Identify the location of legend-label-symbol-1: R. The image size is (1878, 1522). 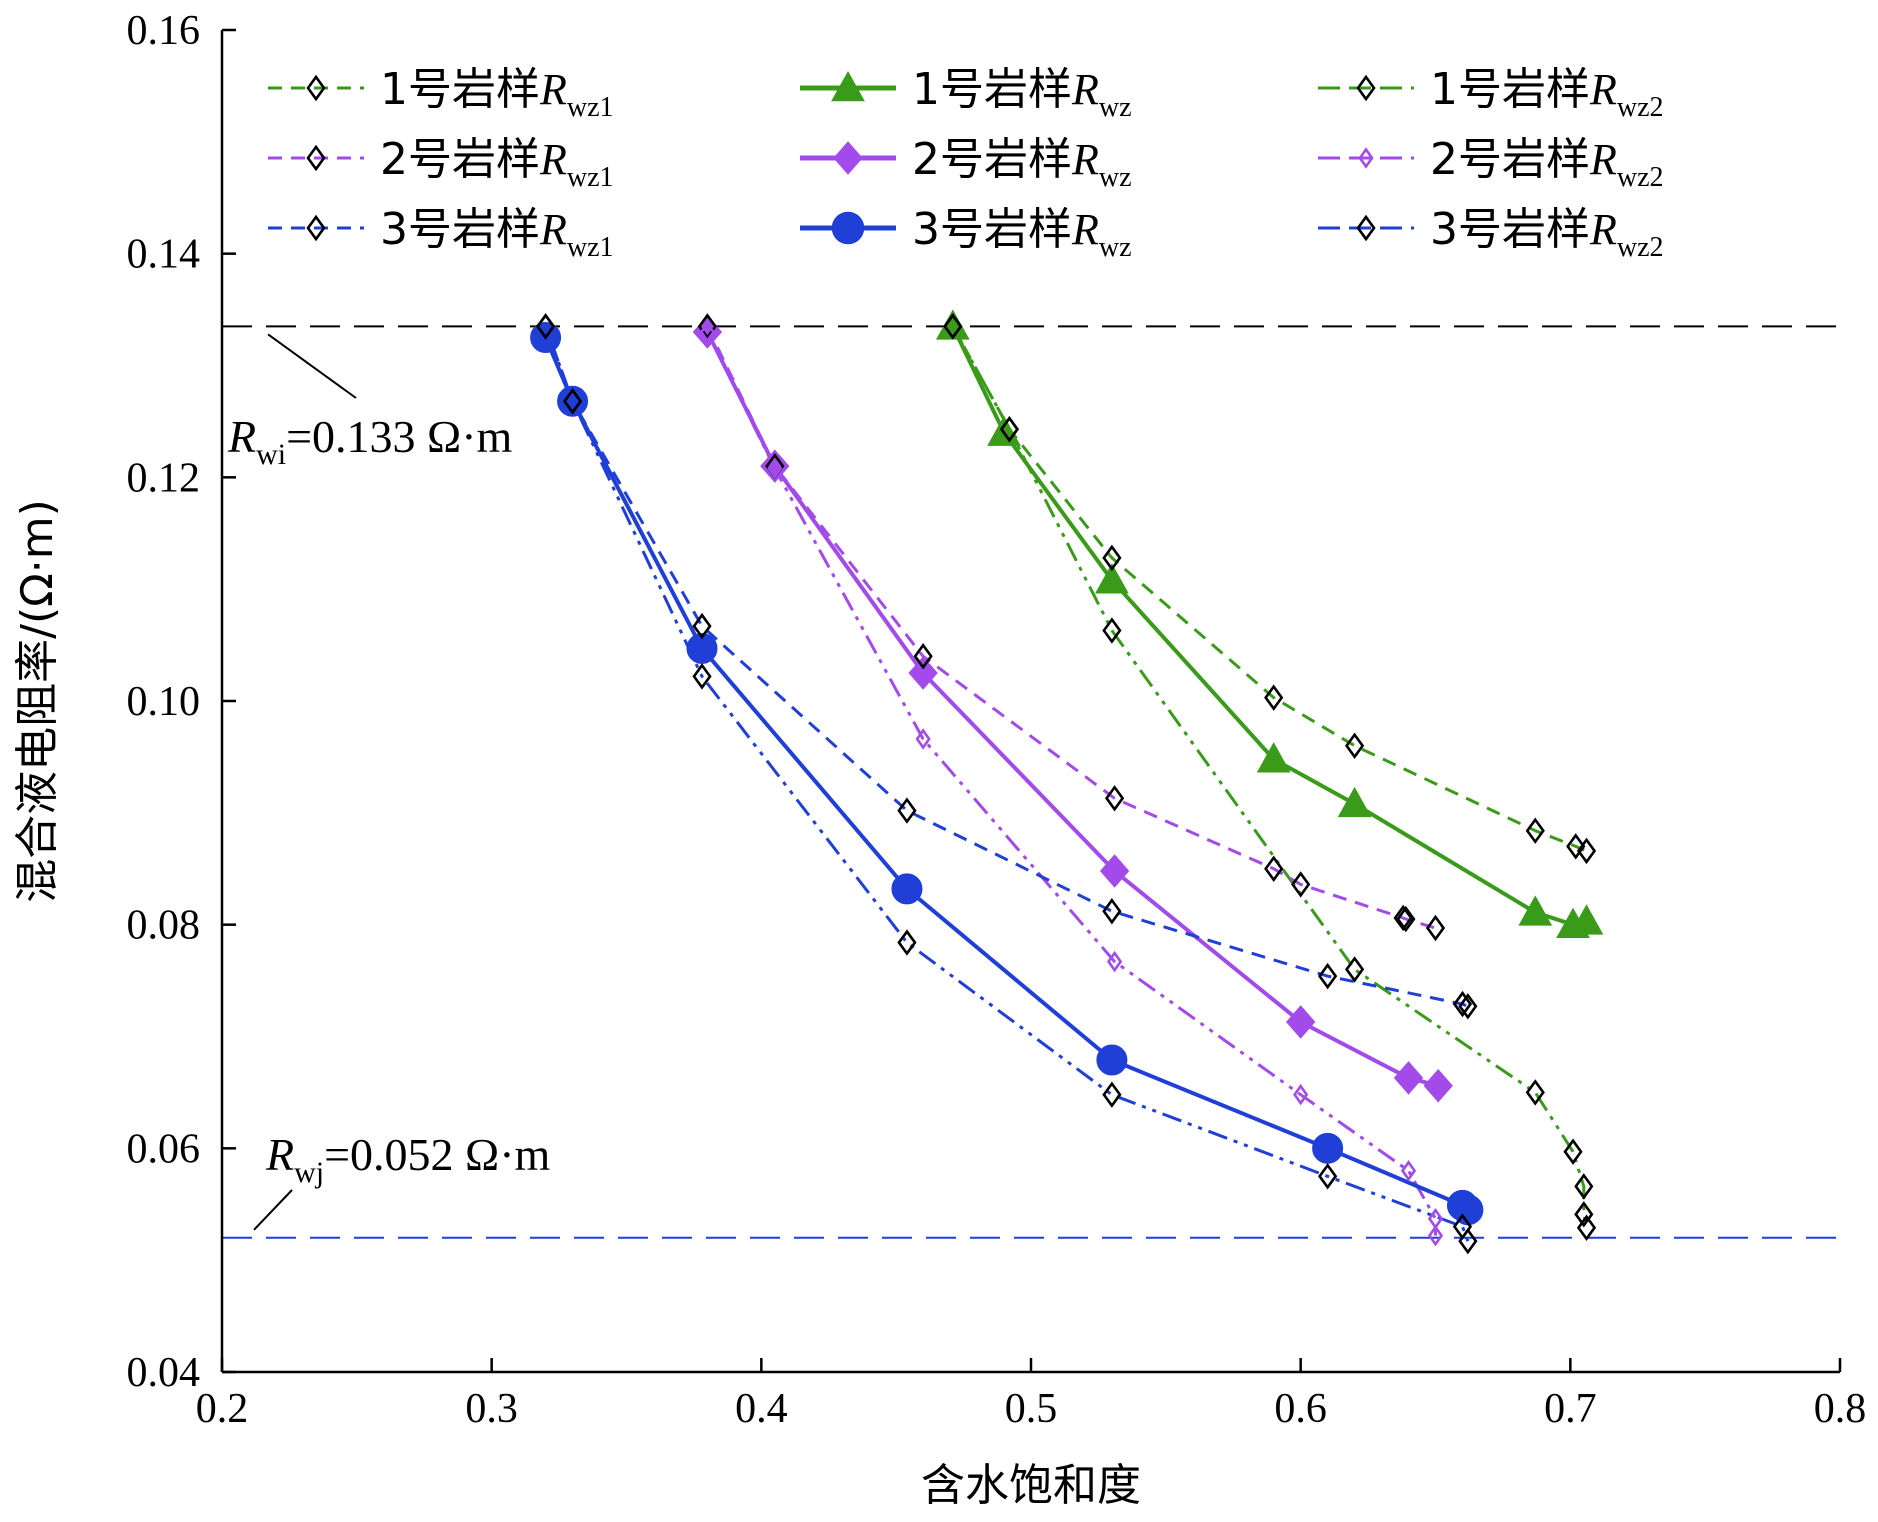
(553, 89).